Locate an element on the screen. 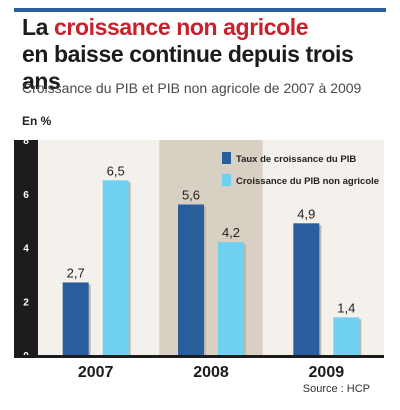 The height and width of the screenshot is (410, 400). highlight-band is located at coordinates (211, 247).